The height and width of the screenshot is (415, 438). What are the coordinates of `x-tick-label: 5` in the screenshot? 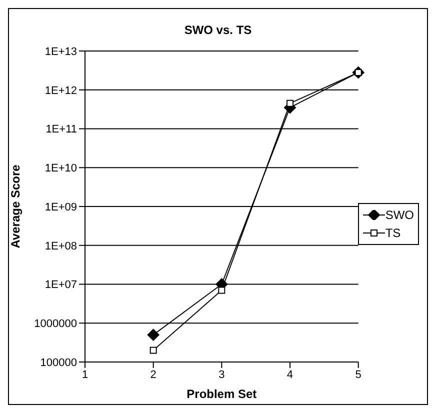 It's located at (358, 374).